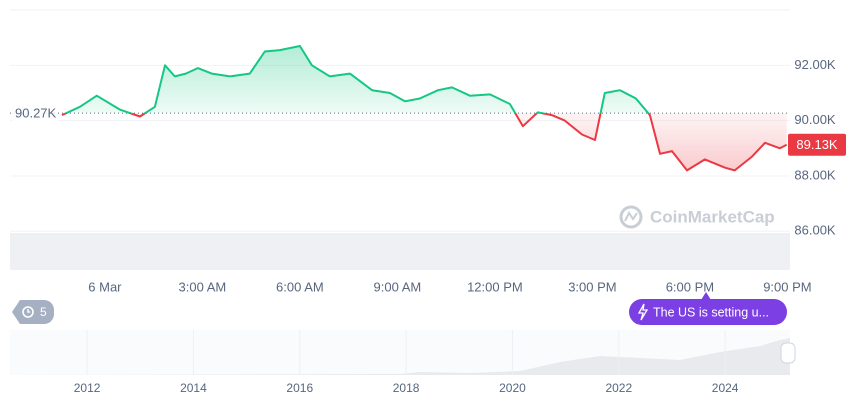 The image size is (860, 401). I want to click on navigator-area, so click(400, 356).